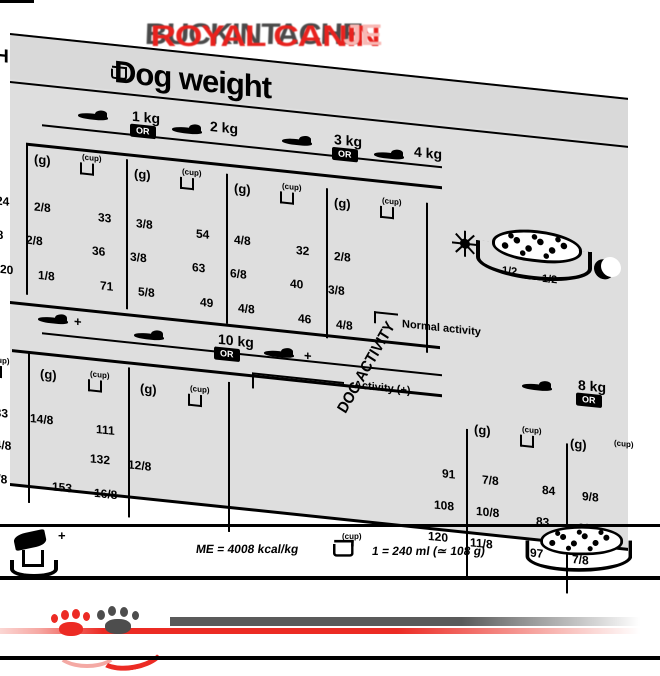  I want to click on moon-icon, so click(605, 270).